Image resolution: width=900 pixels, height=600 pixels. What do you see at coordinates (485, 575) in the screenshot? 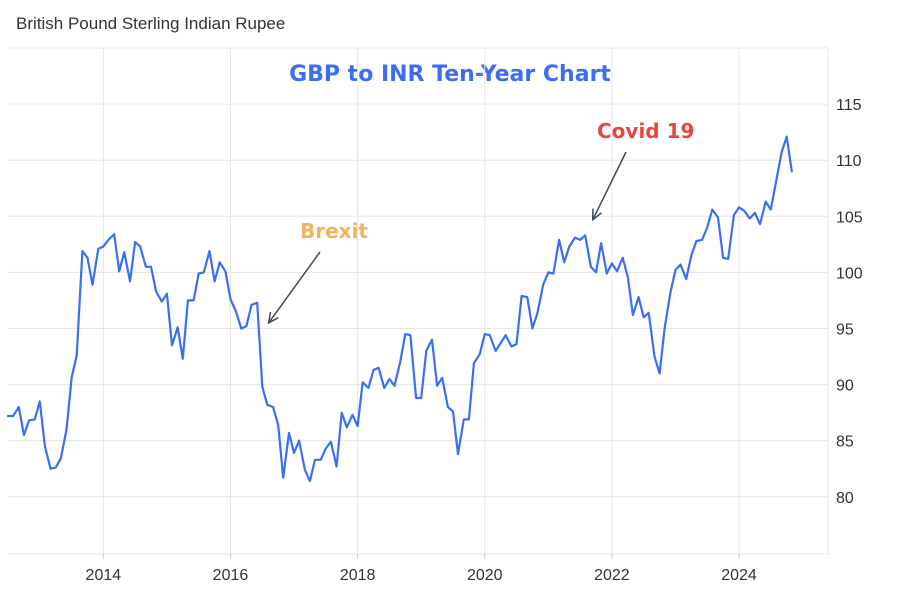
I see `x-tick-label: 2020` at bounding box center [485, 575].